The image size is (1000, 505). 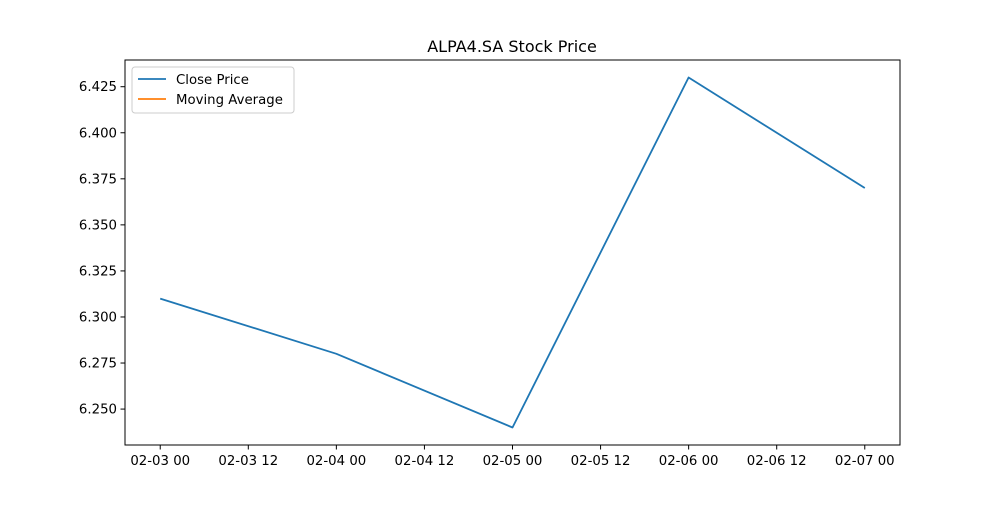 What do you see at coordinates (512, 46) in the screenshot?
I see `chart-title: ALPA4.SA Stock Price` at bounding box center [512, 46].